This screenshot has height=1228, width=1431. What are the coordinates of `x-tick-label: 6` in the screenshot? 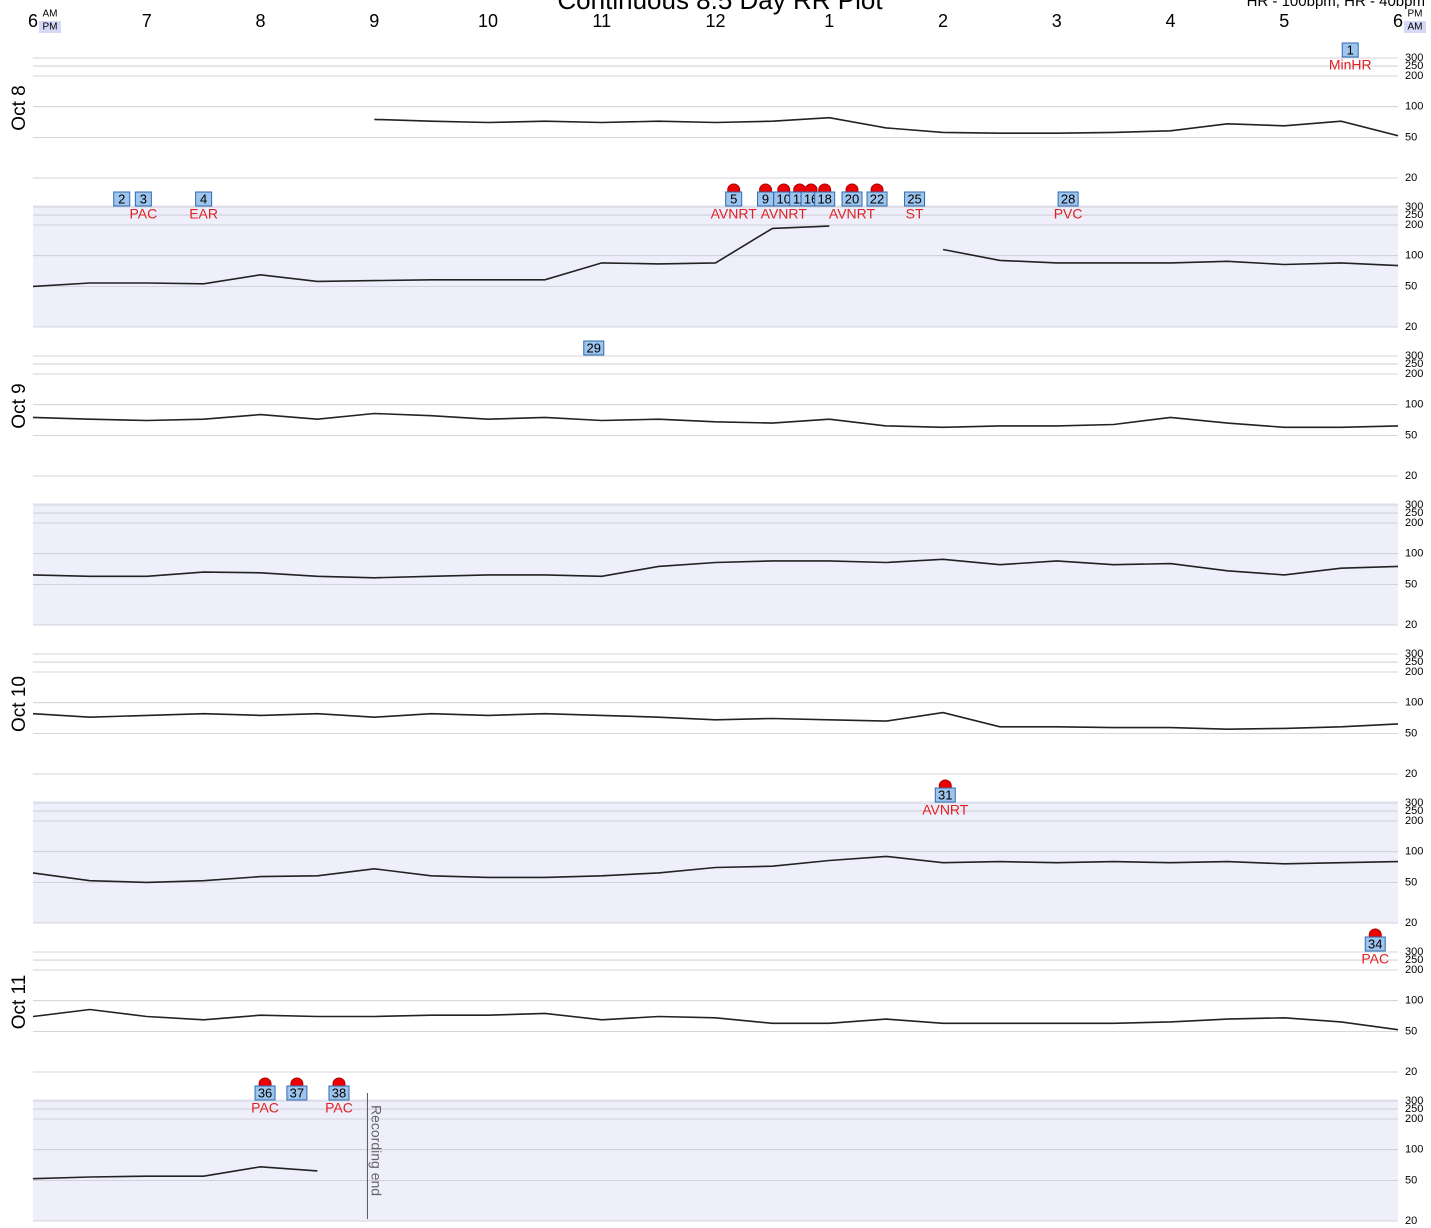 It's located at (1398, 21).